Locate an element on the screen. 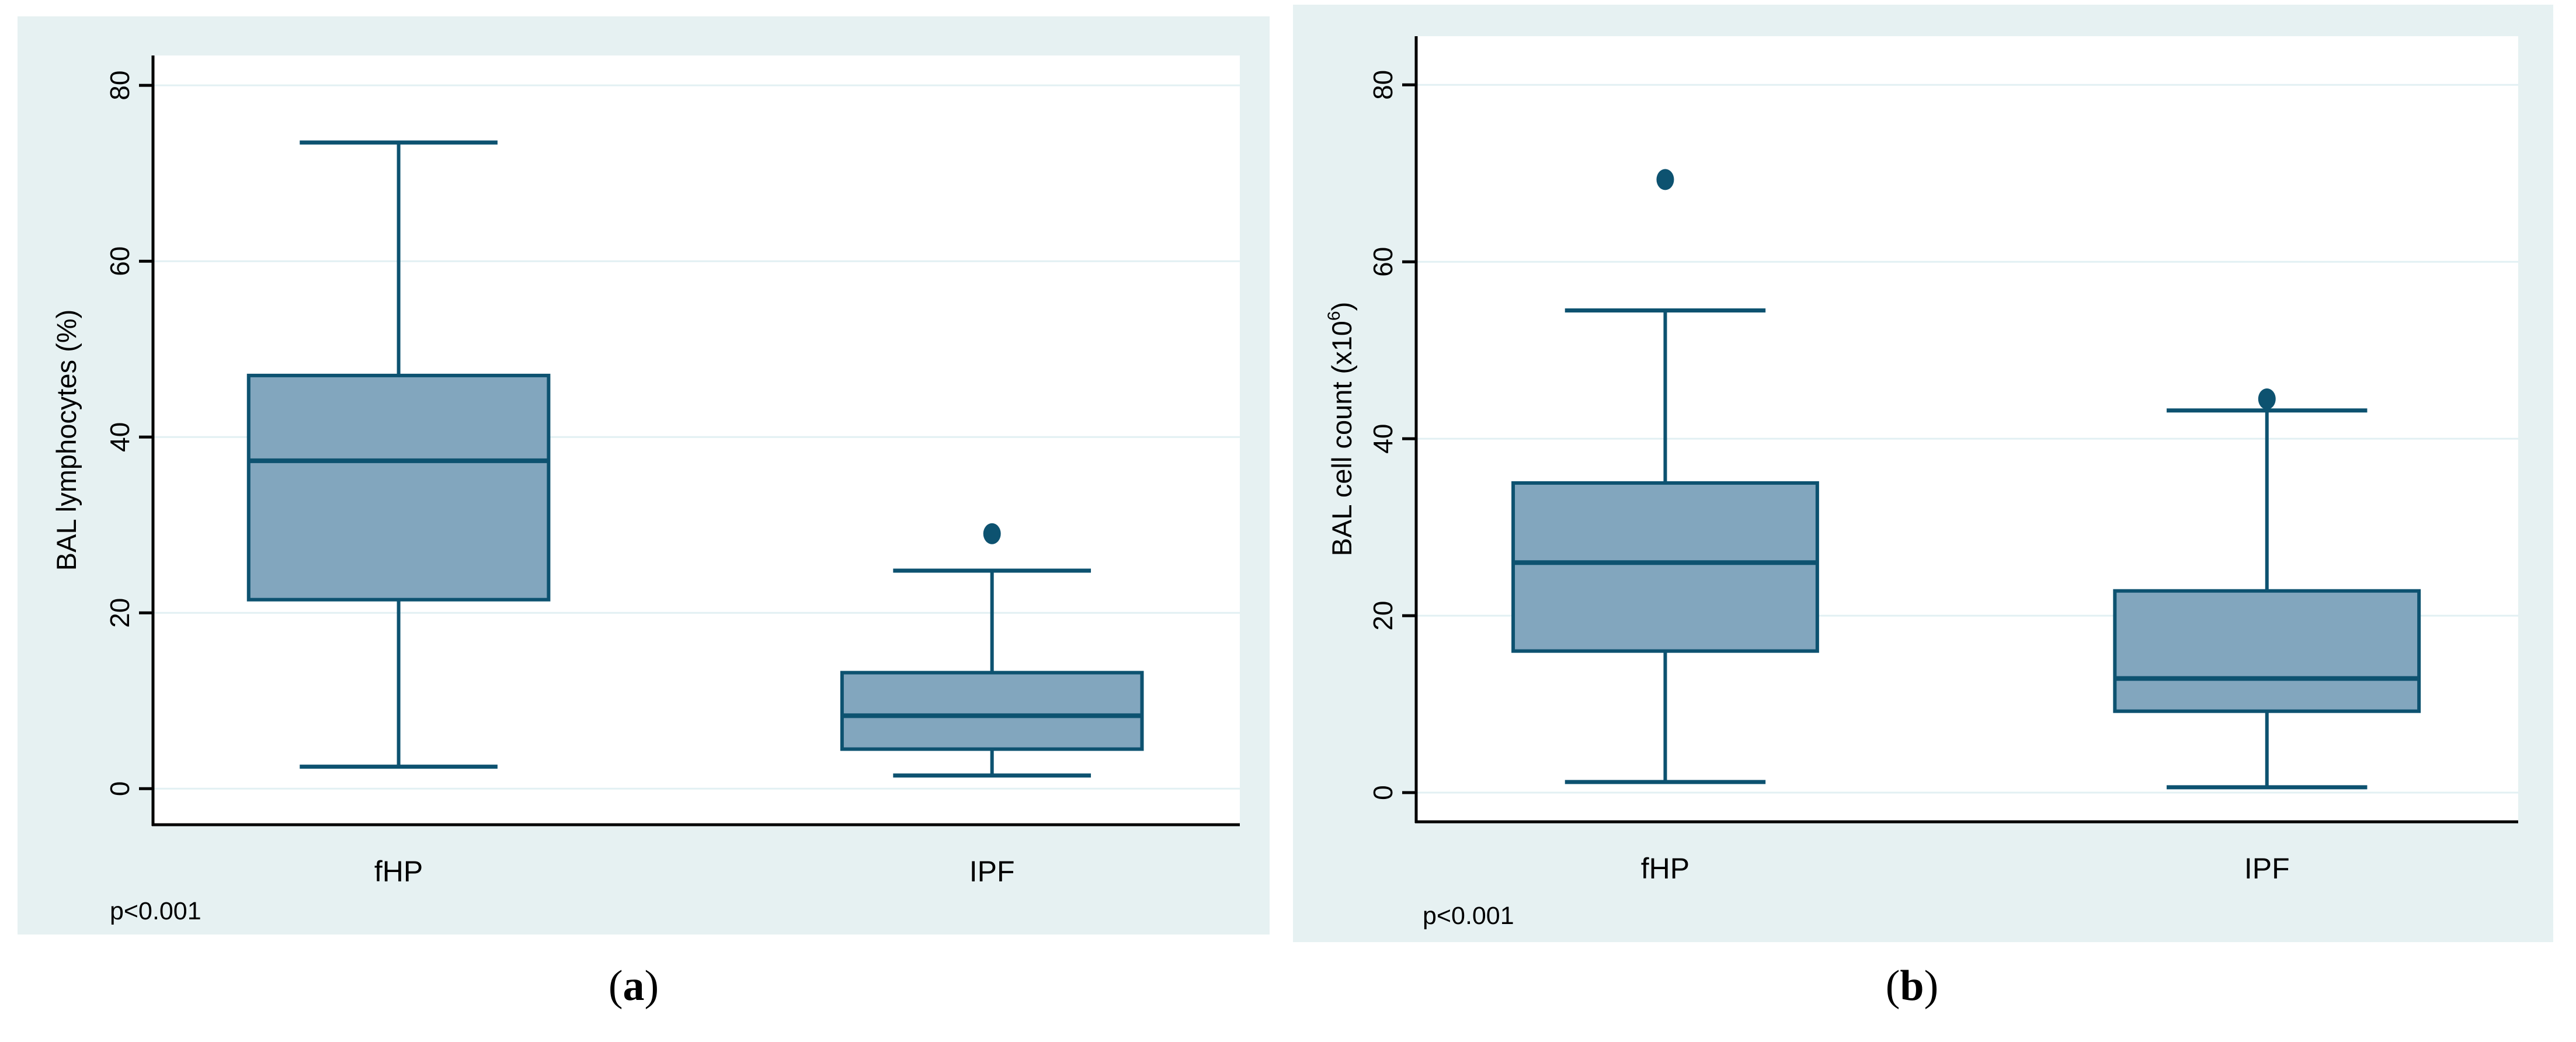  caption-b-open-paren: ( is located at coordinates (1893, 986).